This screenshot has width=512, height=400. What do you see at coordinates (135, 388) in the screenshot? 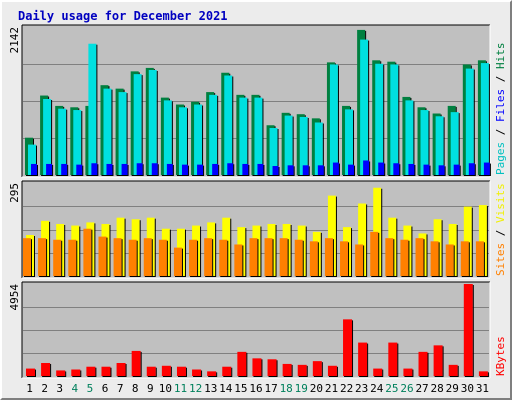
I see `x-tick-label-8: 8` at bounding box center [135, 388].